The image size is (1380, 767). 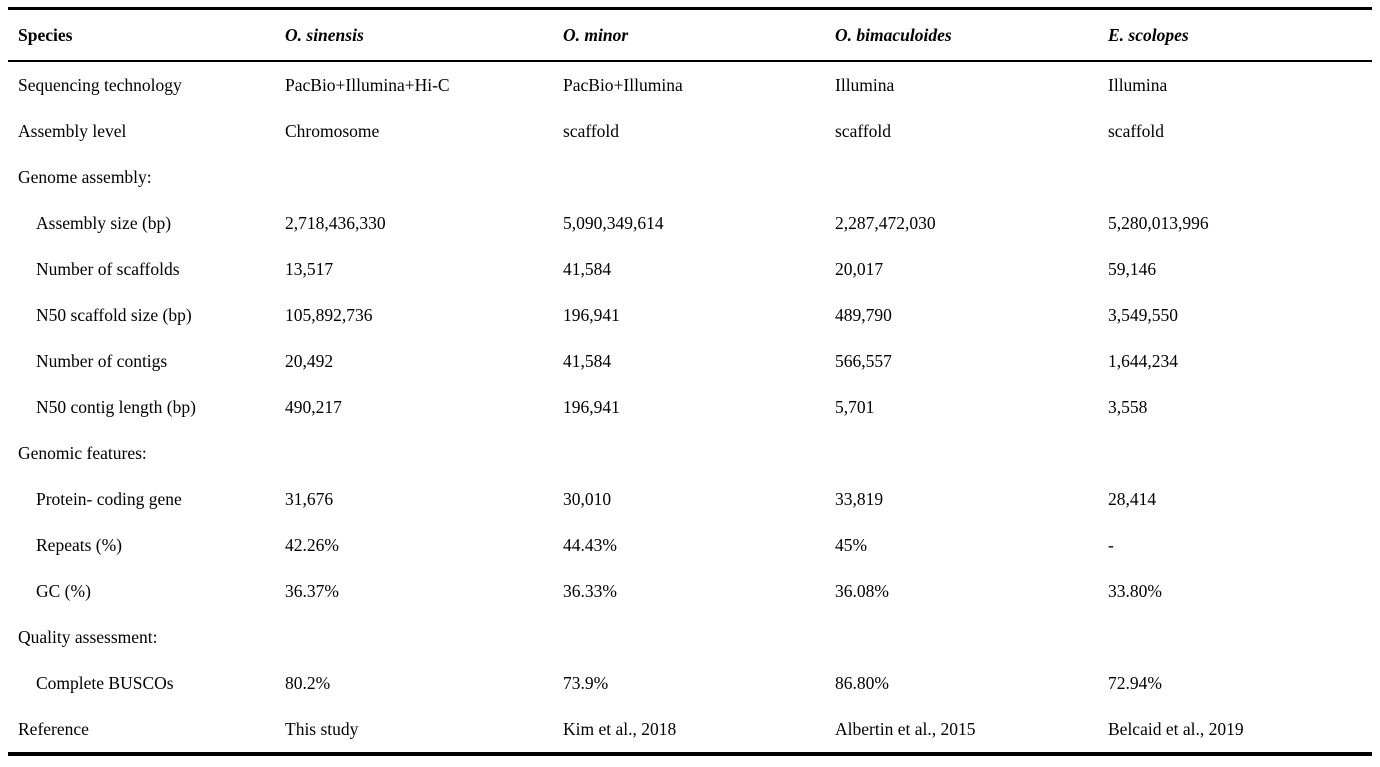 I want to click on table-cell: PacBio+Illumina+Hi-C, so click(x=367, y=84).